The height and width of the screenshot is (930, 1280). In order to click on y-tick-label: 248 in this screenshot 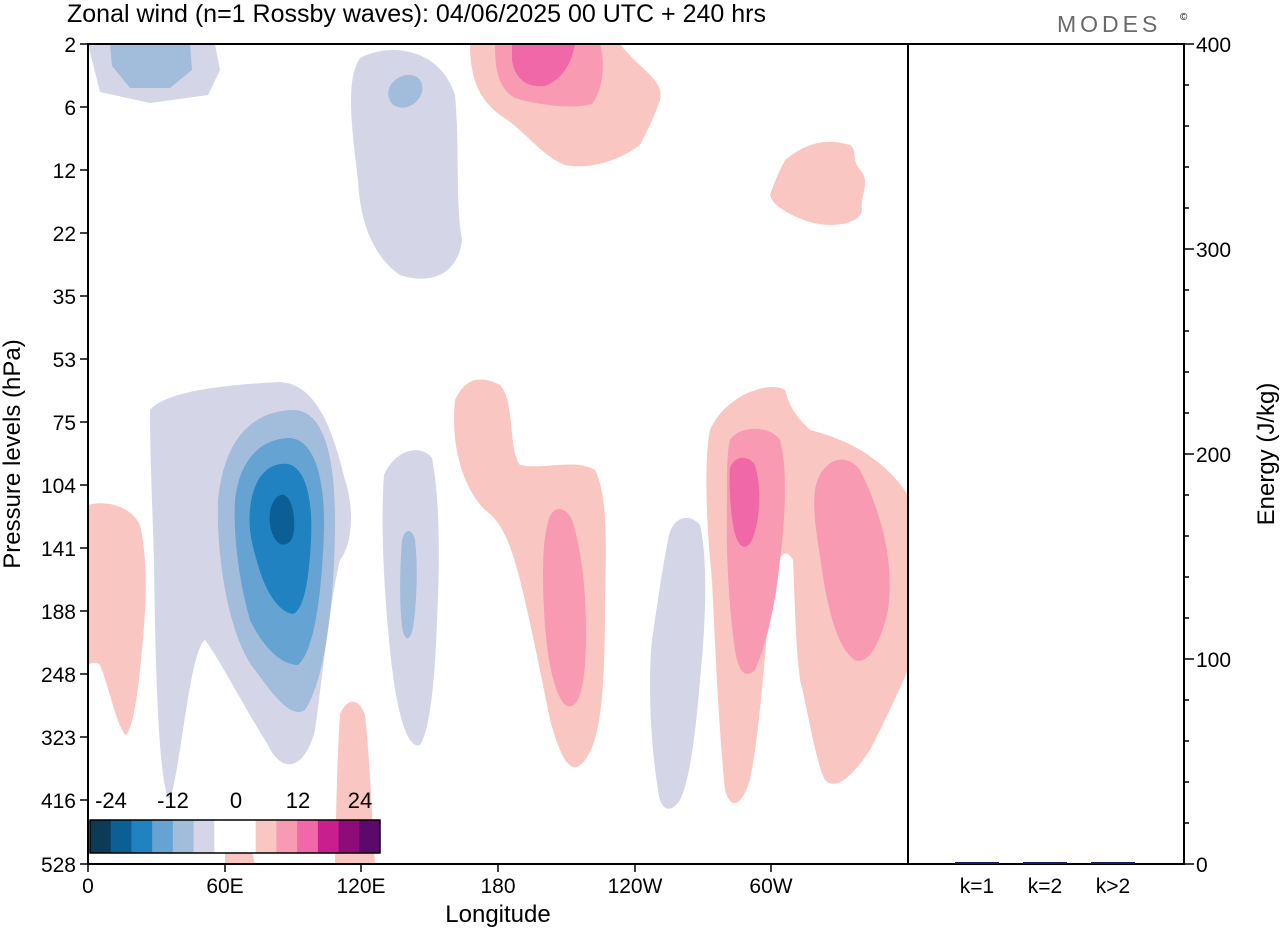, I will do `click(58, 675)`.